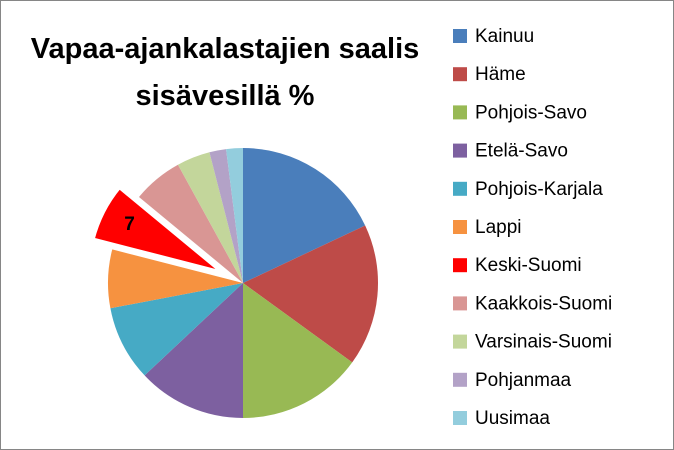  Describe the element at coordinates (543, 303) in the screenshot. I see `legend-label: Kaakkois-Suomi` at that location.